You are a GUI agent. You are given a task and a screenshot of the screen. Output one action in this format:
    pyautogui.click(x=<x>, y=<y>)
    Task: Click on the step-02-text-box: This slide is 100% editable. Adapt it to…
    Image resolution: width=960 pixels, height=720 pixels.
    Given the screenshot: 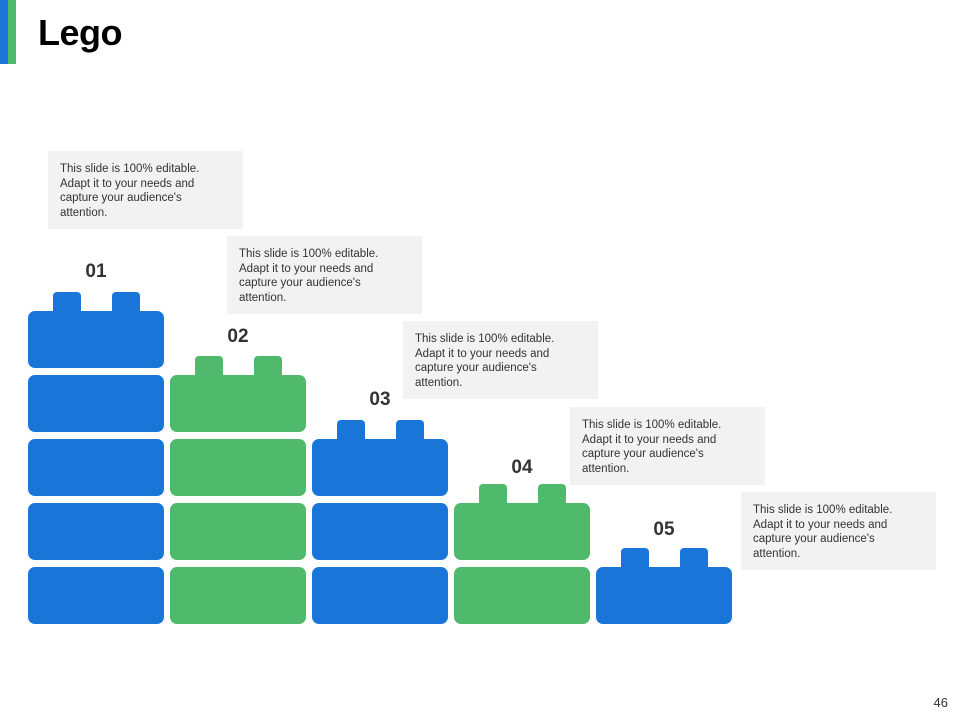 What is the action you would take?
    pyautogui.click(x=324, y=275)
    